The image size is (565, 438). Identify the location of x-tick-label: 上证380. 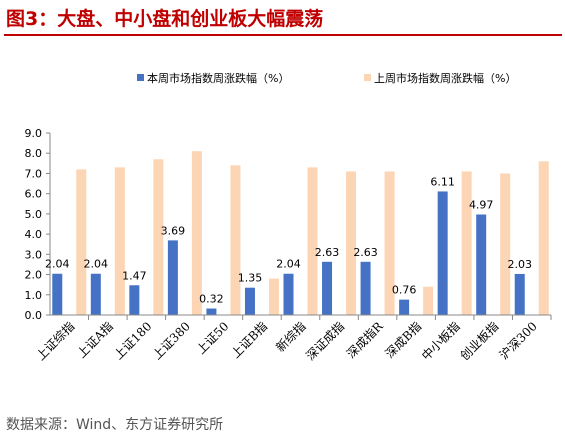
(171, 340).